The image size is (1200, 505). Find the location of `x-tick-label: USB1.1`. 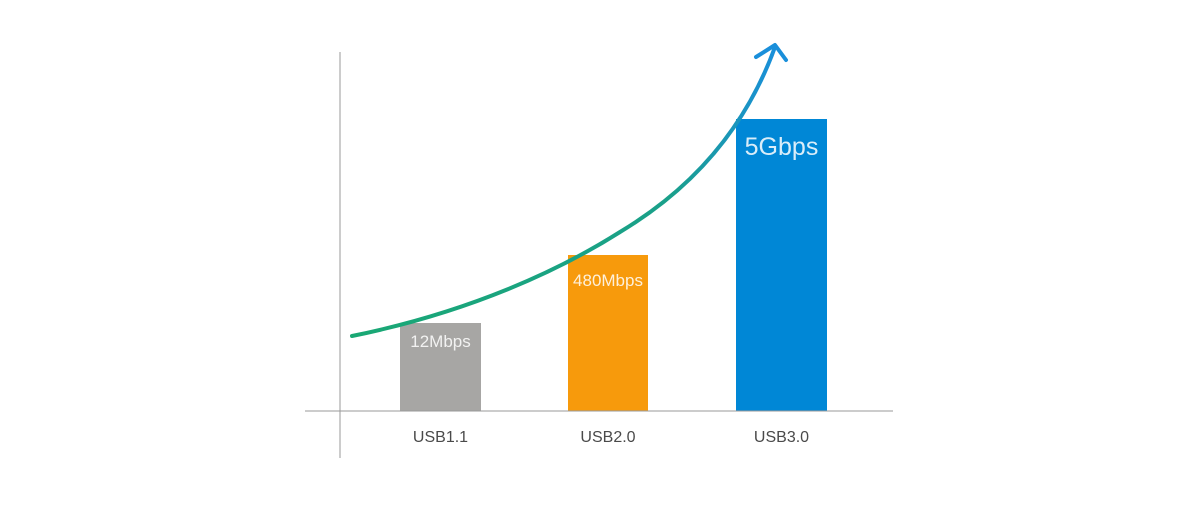

x-tick-label: USB1.1 is located at coordinates (440, 437).